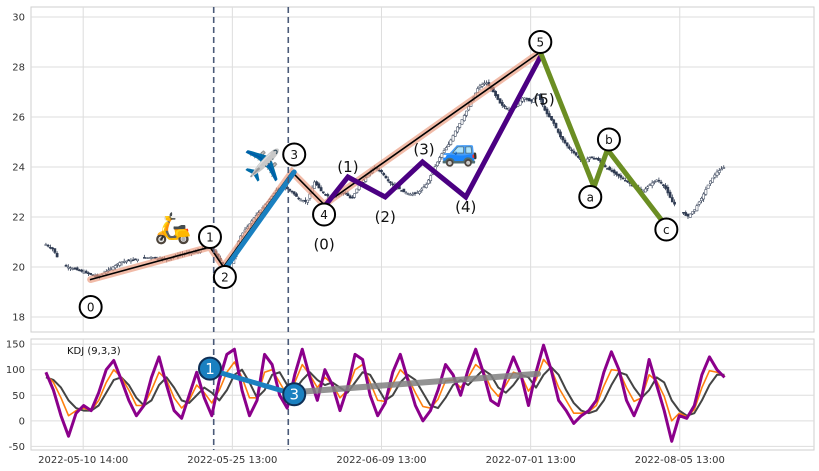  Describe the element at coordinates (294, 395) in the screenshot. I see `kdj-label-3: 3` at that location.